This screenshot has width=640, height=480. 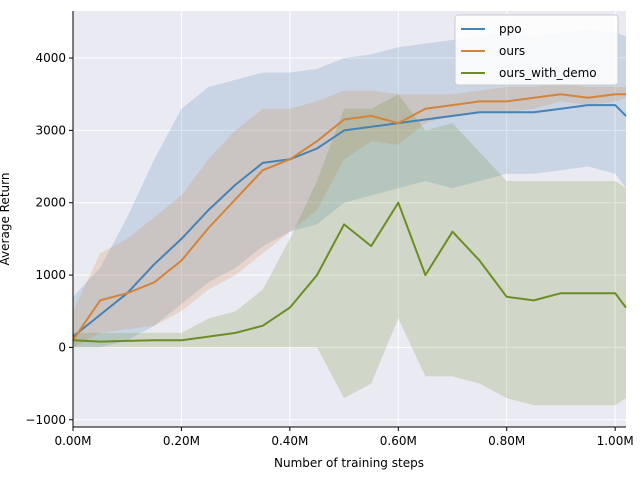 I want to click on y-tick-label: 3000, so click(x=50, y=130).